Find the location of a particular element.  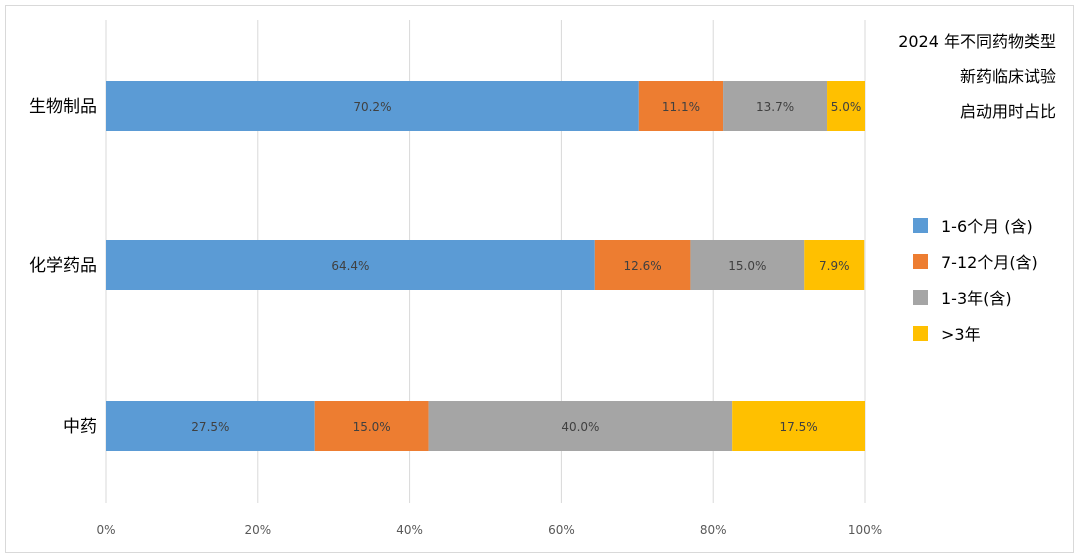

legend-label-4: >3年 is located at coordinates (961, 334).